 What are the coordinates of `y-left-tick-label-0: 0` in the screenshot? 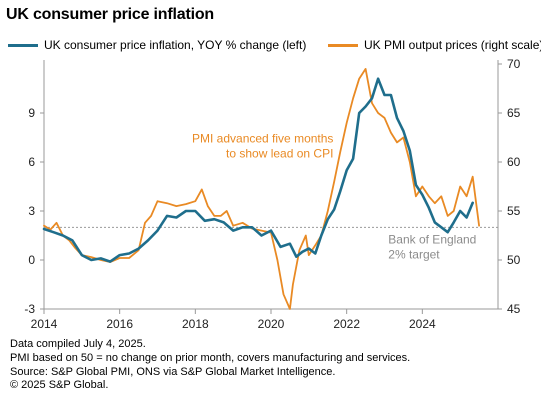 It's located at (31, 260).